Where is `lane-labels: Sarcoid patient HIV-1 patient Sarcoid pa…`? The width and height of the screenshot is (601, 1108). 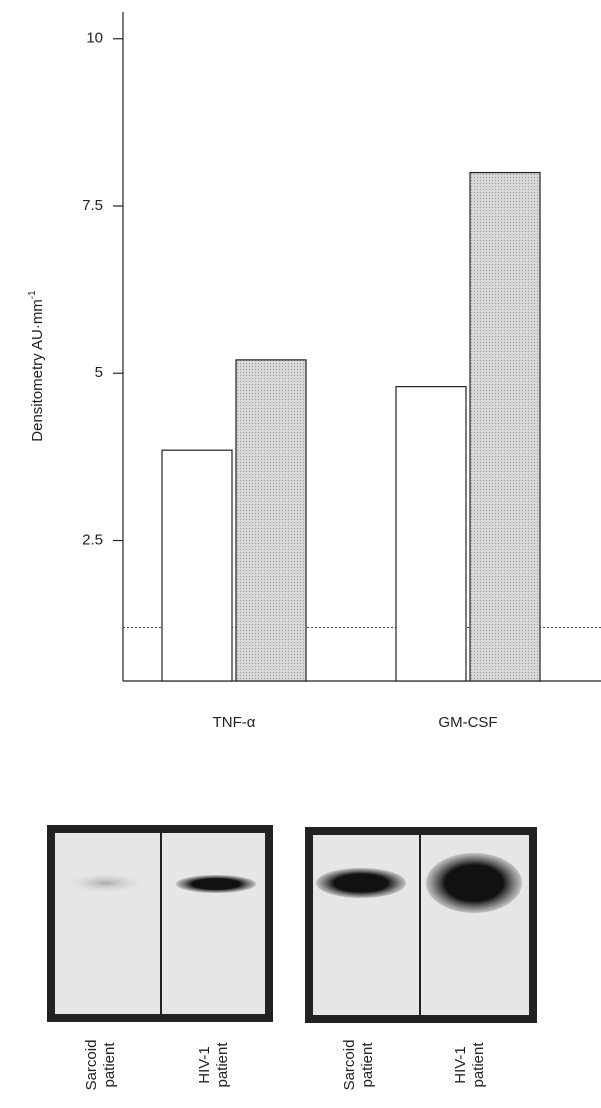 lane-labels: Sarcoid patient HIV-1 patient Sarcoid pa… is located at coordinates (285, 1065).